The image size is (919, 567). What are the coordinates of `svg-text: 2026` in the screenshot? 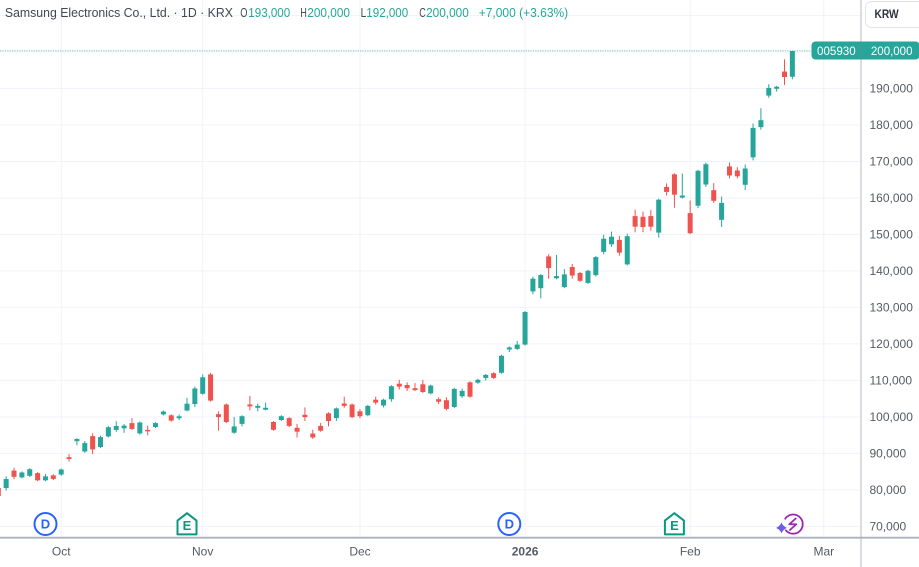 It's located at (525, 552).